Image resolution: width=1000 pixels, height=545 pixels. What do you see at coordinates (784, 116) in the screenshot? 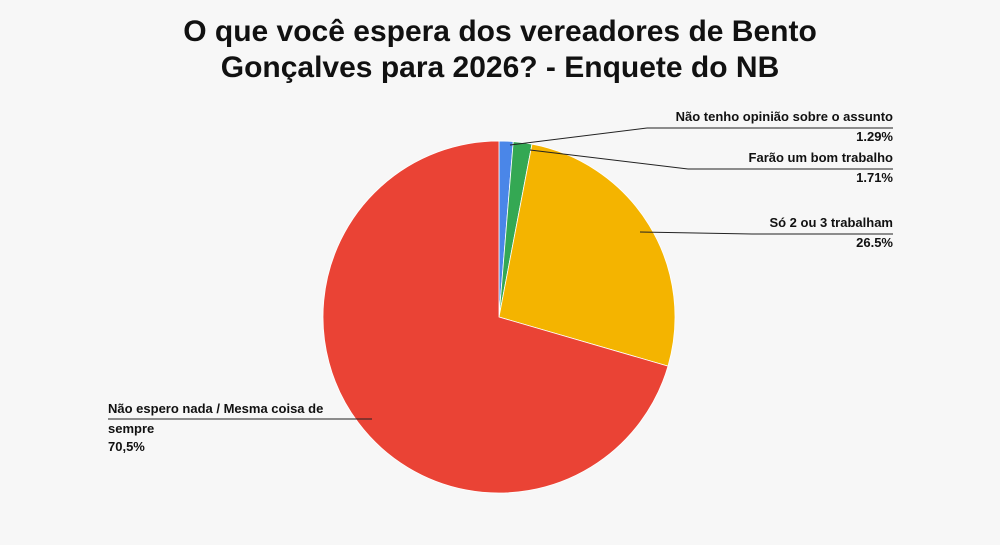
I see `slice-label: Não tenho opinião sobre o assunto` at bounding box center [784, 116].